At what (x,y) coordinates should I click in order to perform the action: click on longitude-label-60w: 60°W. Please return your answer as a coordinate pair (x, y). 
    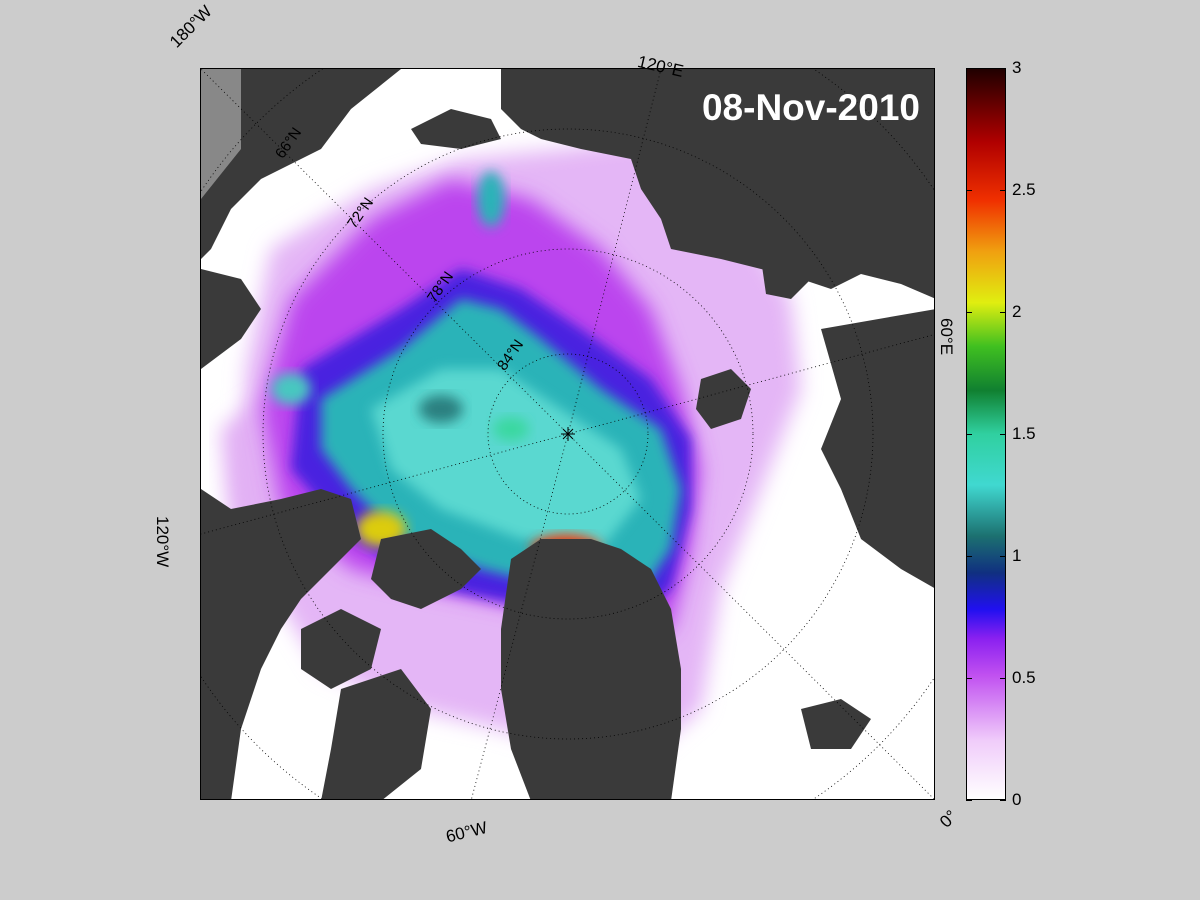
    Looking at the image, I should click on (467, 832).